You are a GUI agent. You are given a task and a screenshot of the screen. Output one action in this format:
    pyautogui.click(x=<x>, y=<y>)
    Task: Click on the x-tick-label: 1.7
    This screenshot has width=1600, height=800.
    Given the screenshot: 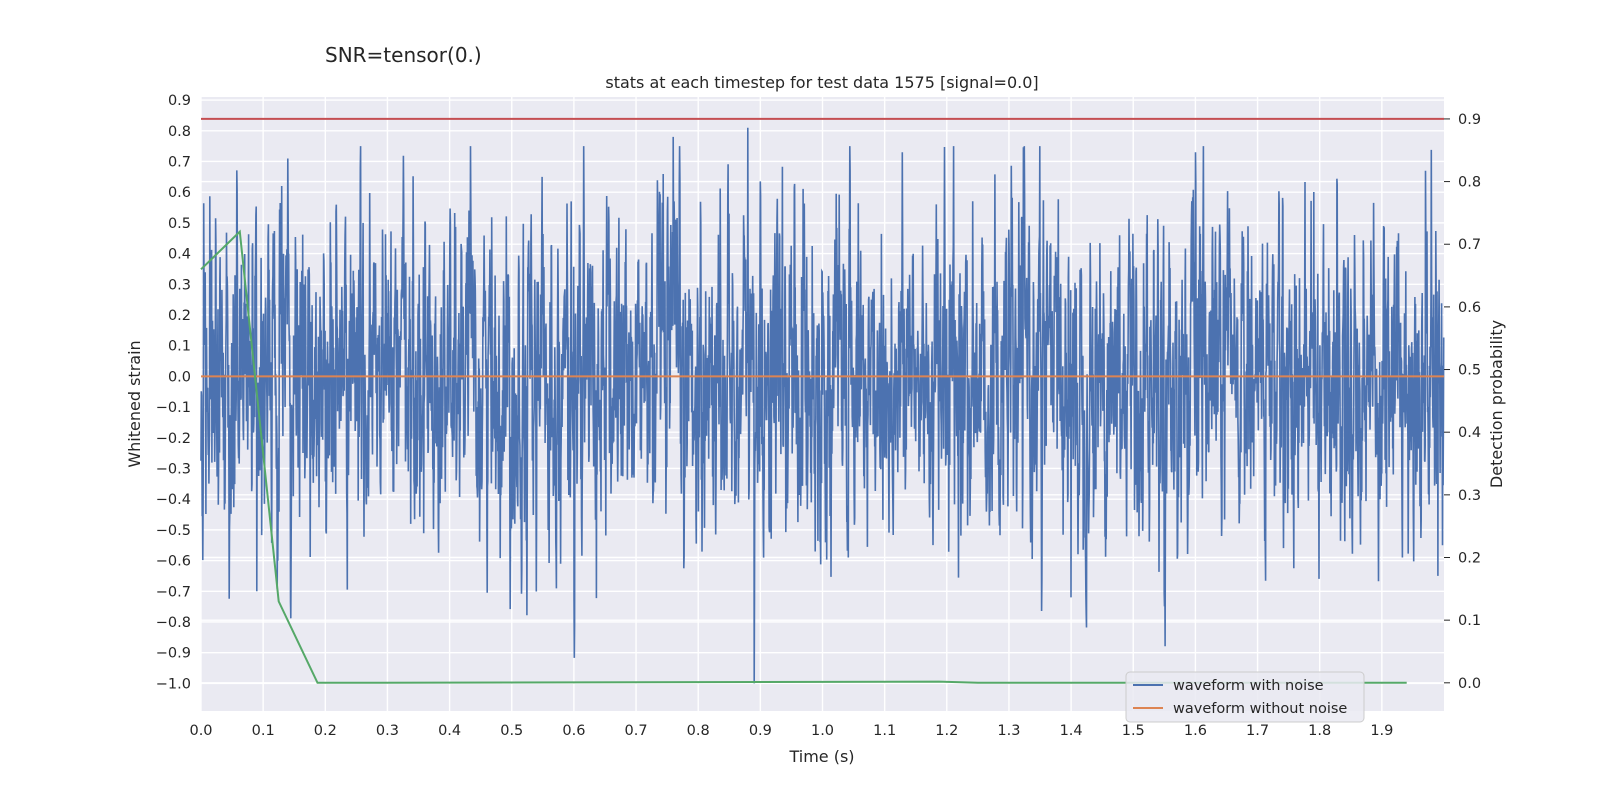 What is the action you would take?
    pyautogui.click(x=1257, y=731)
    